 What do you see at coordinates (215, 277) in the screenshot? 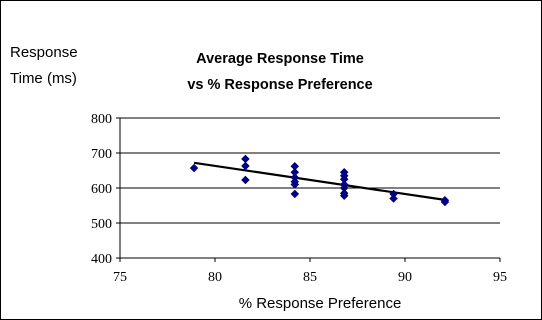
I see `x-tick-label: 80` at bounding box center [215, 277].